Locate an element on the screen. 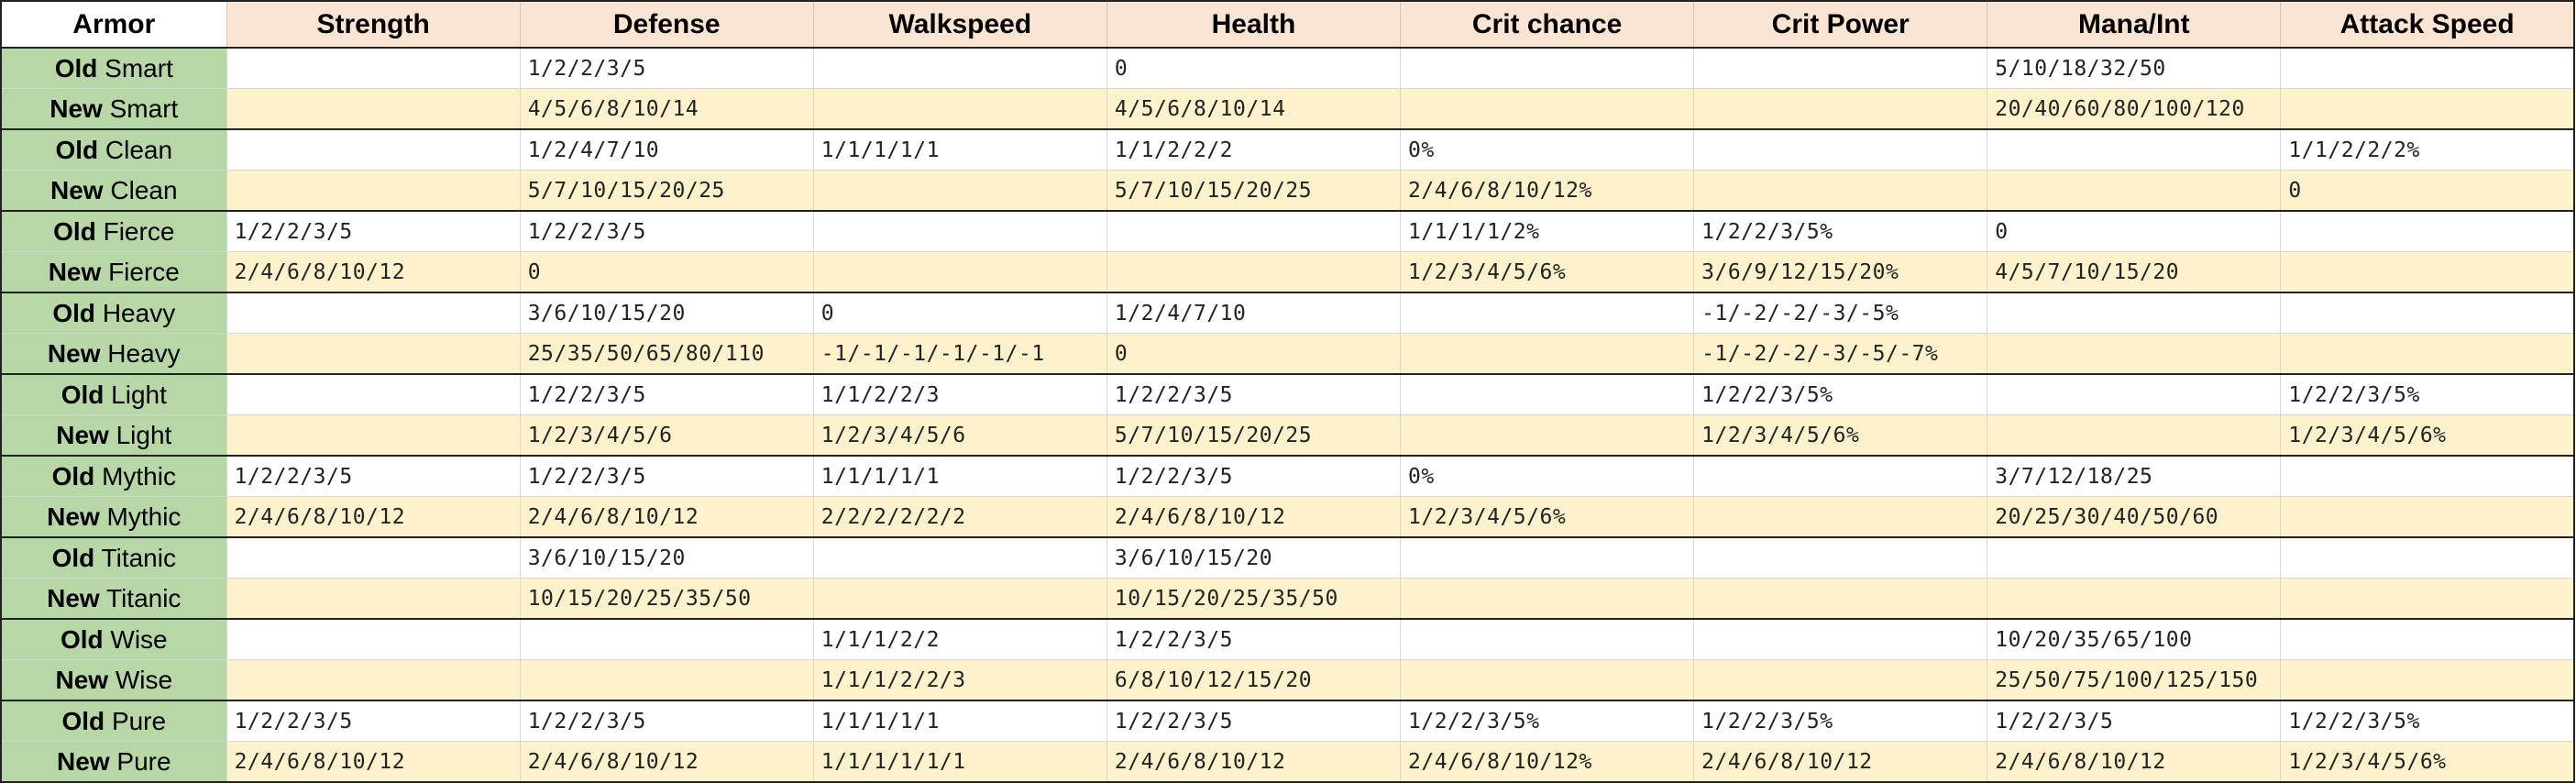 The image size is (2576, 783). armor-label-cell: New Mythic is located at coordinates (114, 517).